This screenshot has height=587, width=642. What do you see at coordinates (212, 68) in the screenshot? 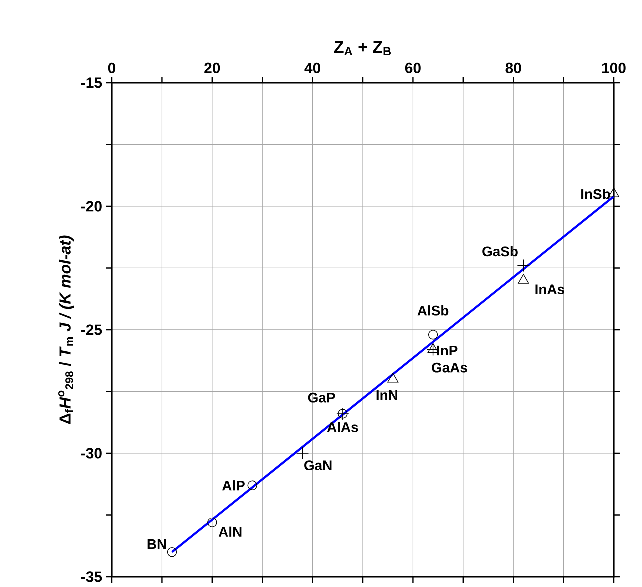
I see `x-tick-label: 20` at bounding box center [212, 68].